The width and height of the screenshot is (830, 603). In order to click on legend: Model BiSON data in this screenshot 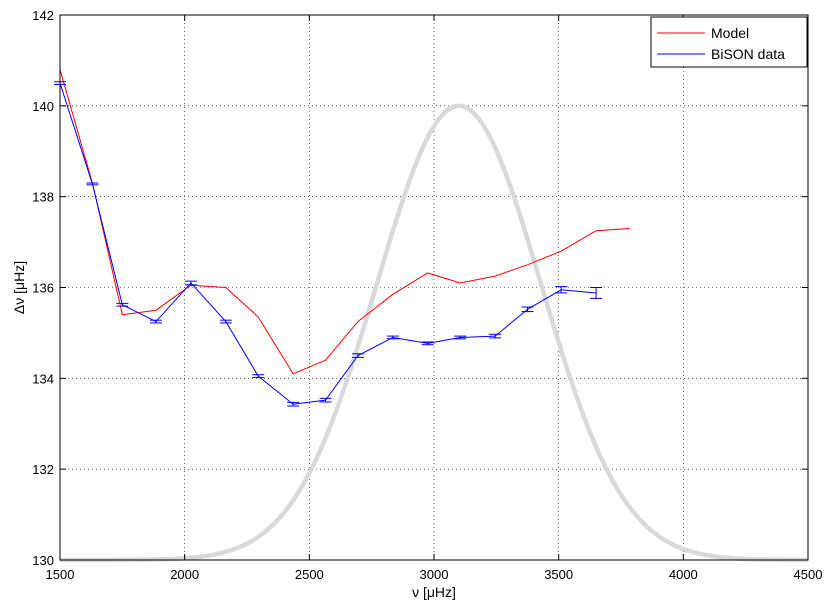, I will do `click(729, 42)`.